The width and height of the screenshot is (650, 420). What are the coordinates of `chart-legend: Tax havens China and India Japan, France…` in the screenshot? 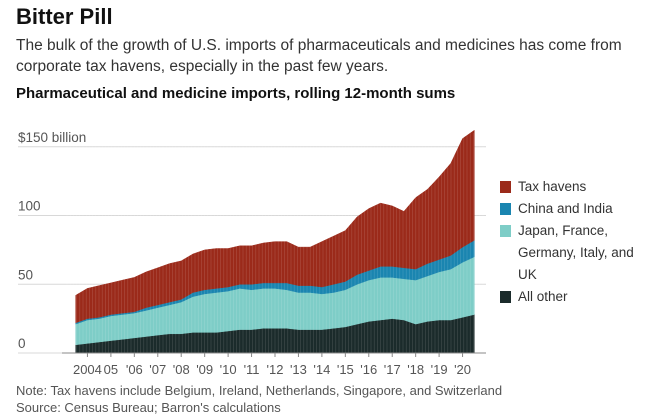 It's located at (572, 242).